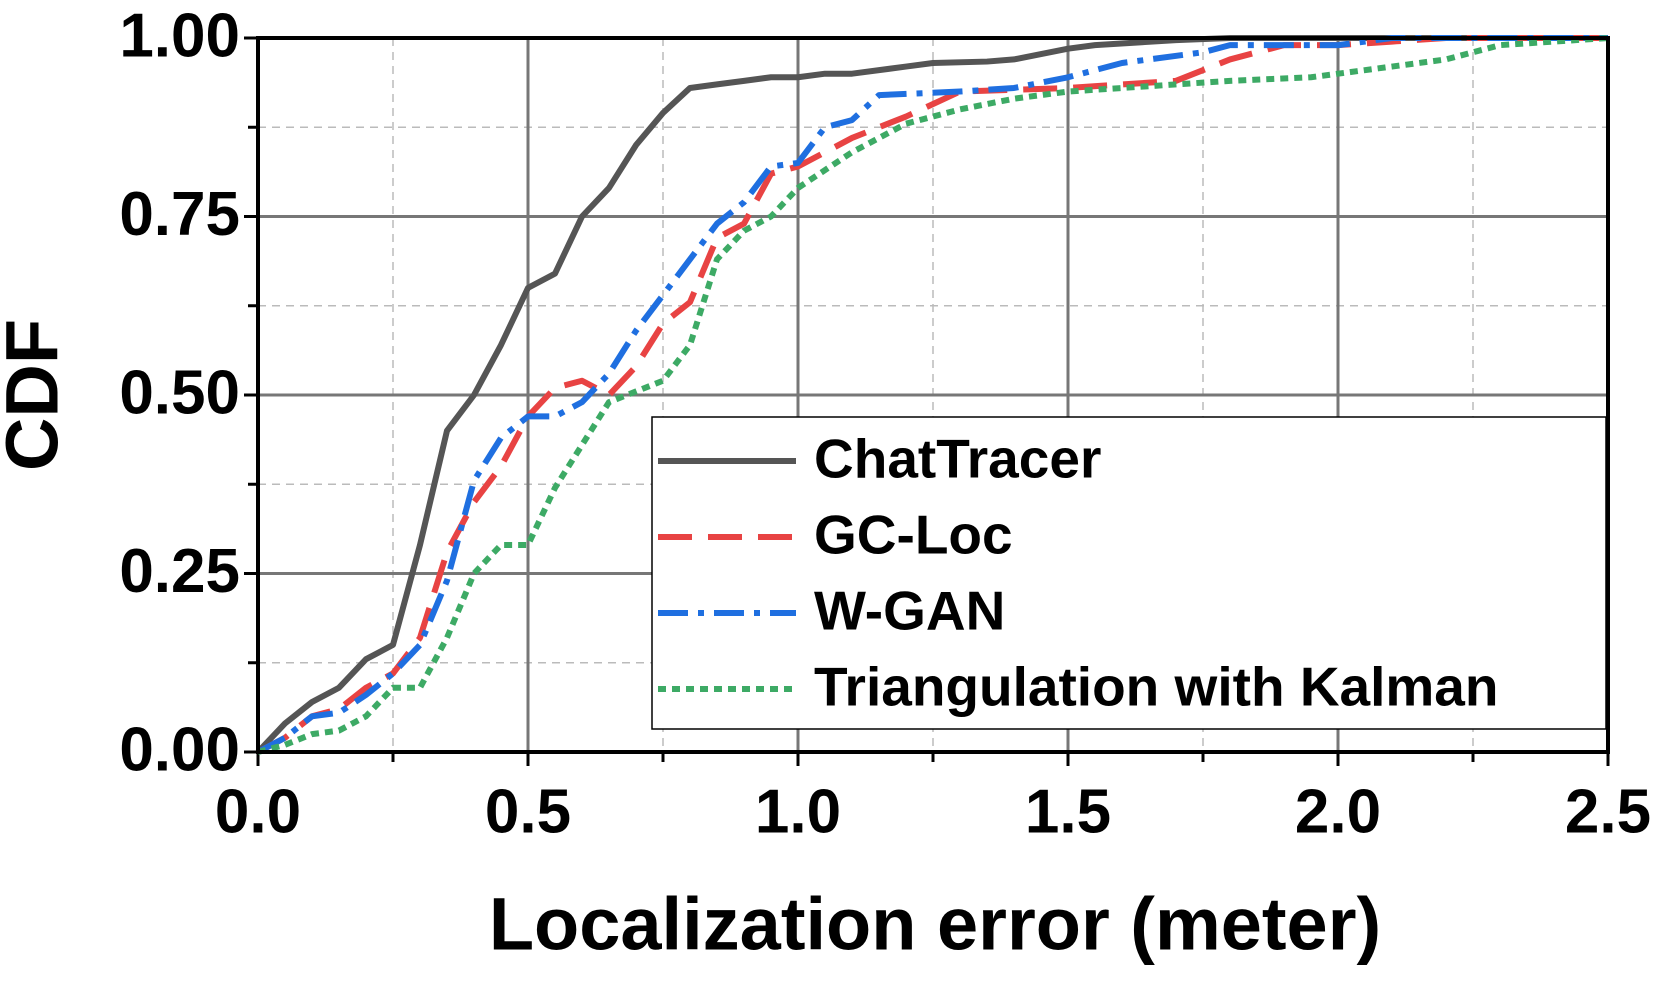 The image size is (1662, 983). Describe the element at coordinates (37, 395) in the screenshot. I see `y-axis-label: CDF` at that location.